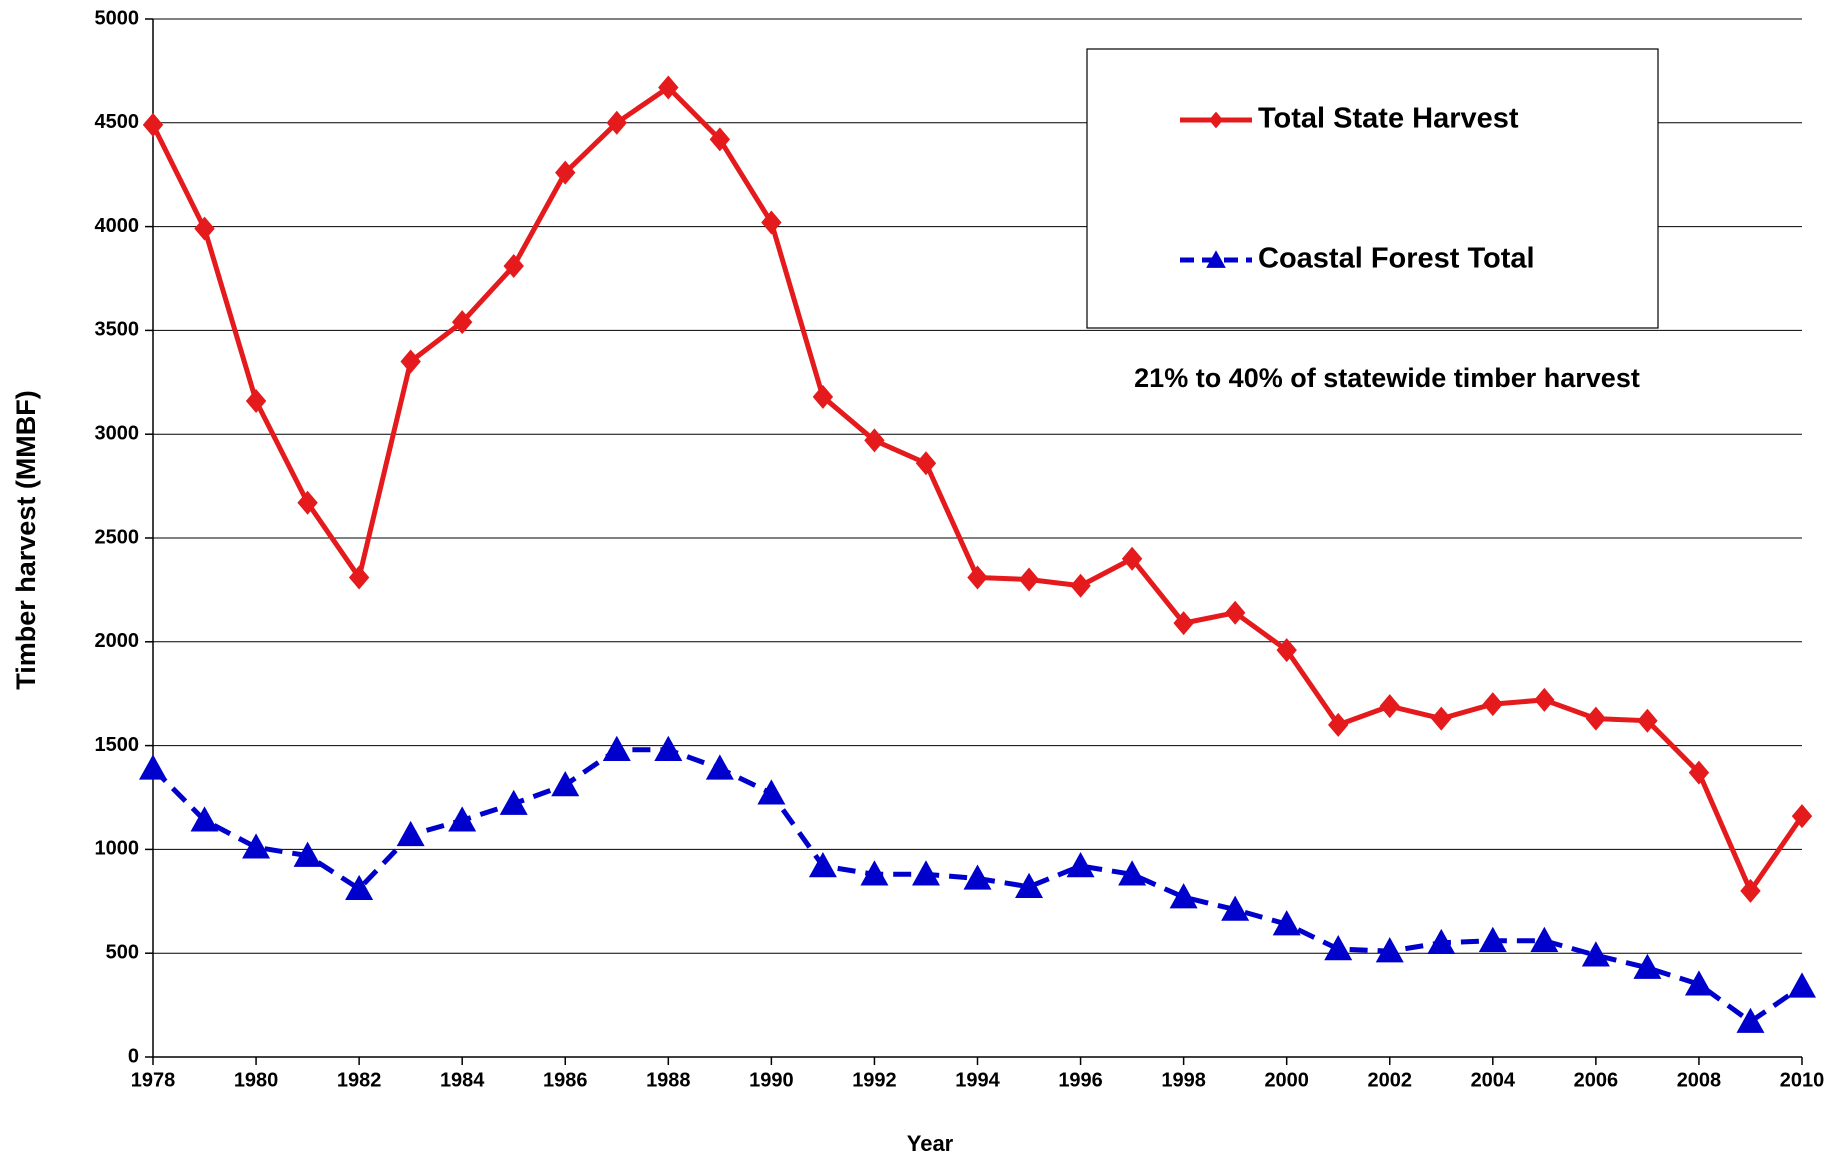  Describe the element at coordinates (117, 226) in the screenshot. I see `y-tick-label: 4000` at that location.